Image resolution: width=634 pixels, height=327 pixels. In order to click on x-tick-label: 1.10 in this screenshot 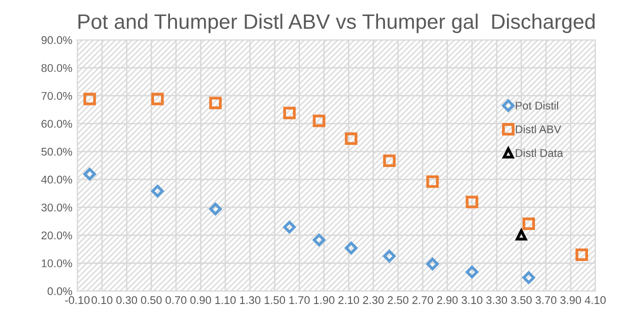, I will do `click(225, 300)`.